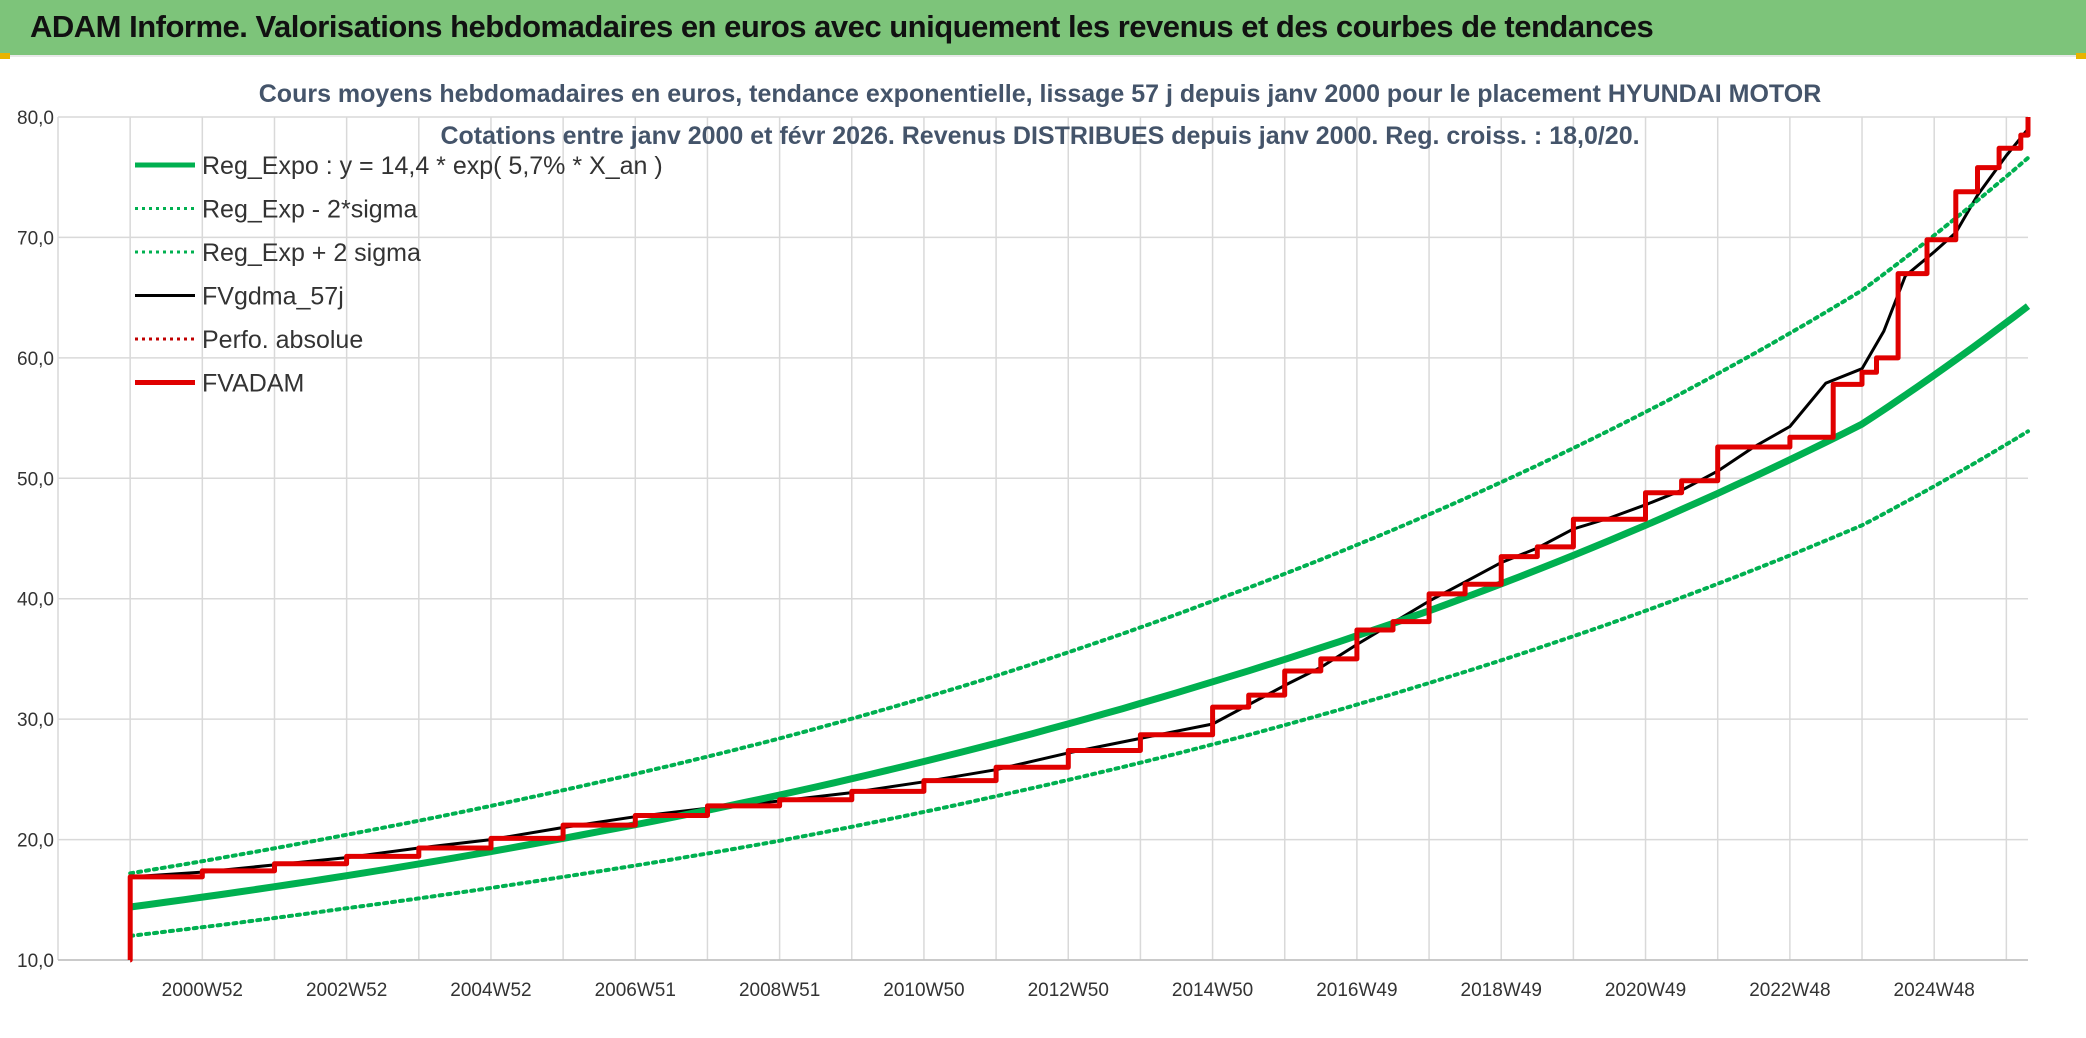 This screenshot has height=1038, width=2086. What do you see at coordinates (35, 540) in the screenshot?
I see `y-axis-ticks: 10,0 20,0 30,0 40,0 50,0 60,0 70,0 80,0` at bounding box center [35, 540].